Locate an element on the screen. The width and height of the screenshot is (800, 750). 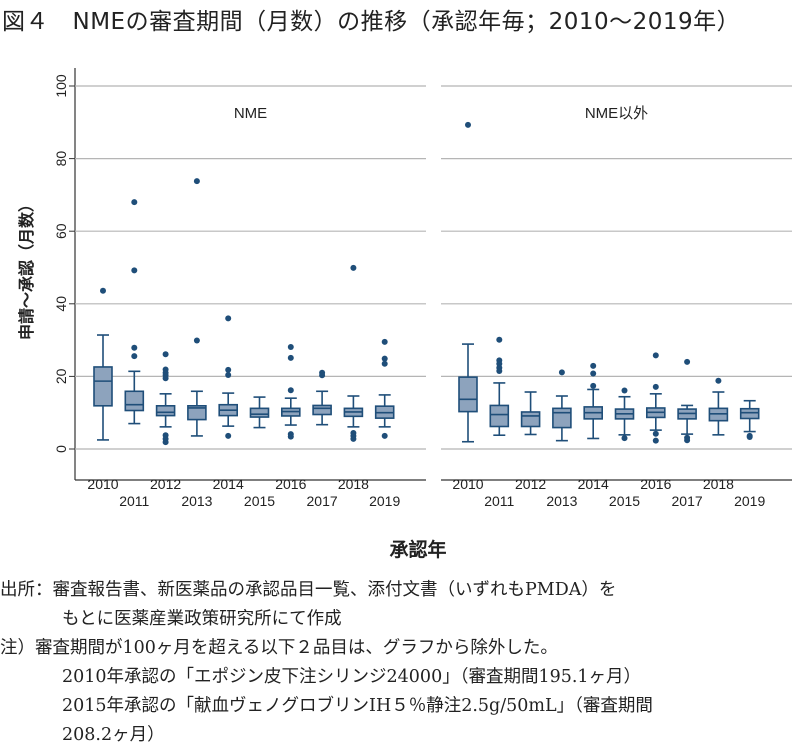
y-tick-label: 0 is located at coordinates (61, 449).